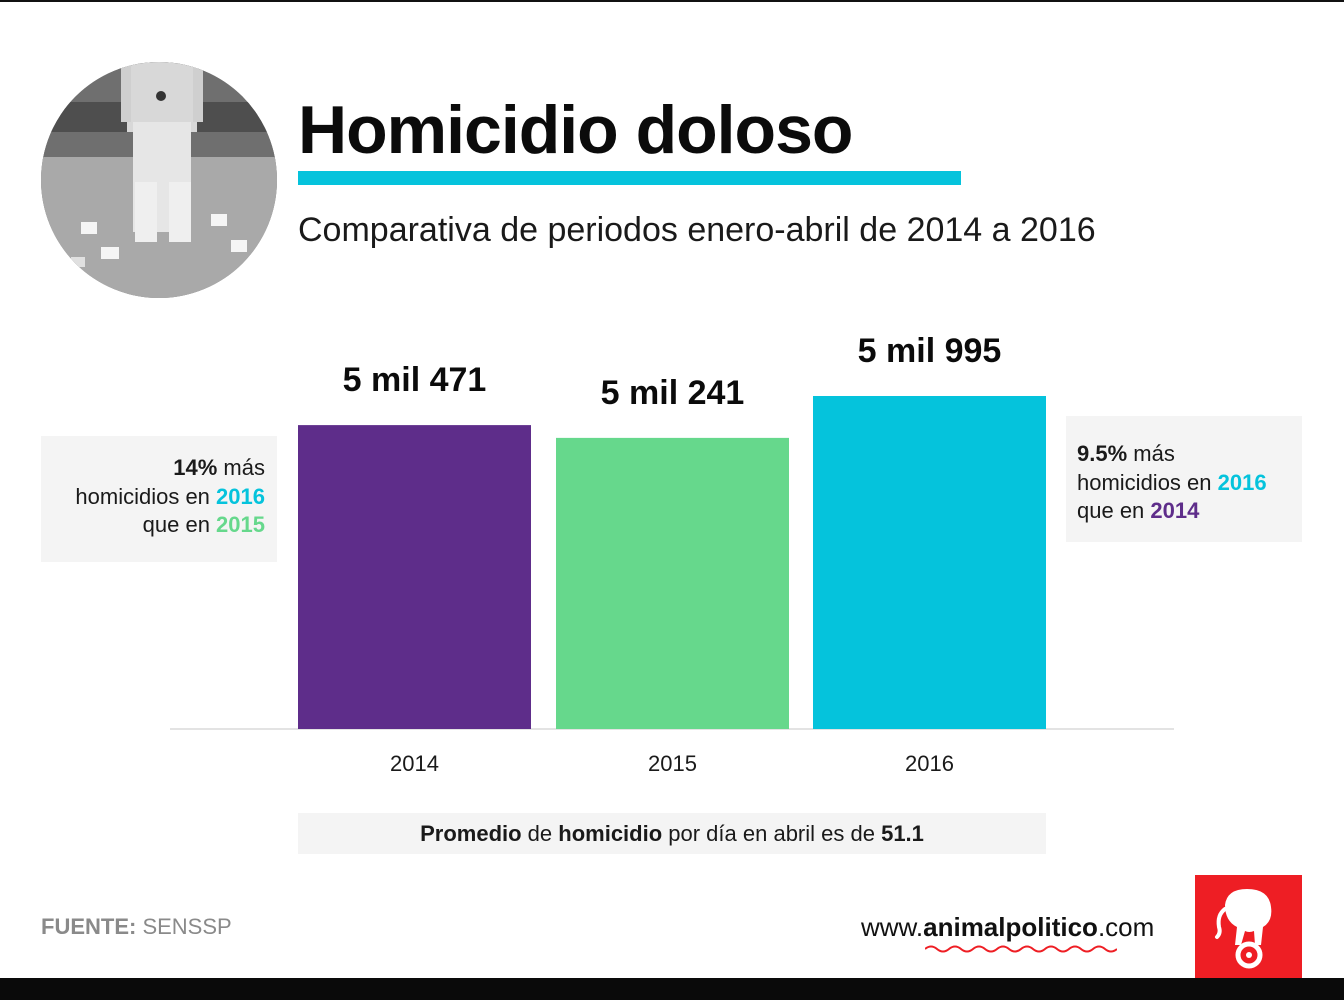 The image size is (1344, 1000). What do you see at coordinates (415, 380) in the screenshot?
I see `value-label-2014: 5 mil 471` at bounding box center [415, 380].